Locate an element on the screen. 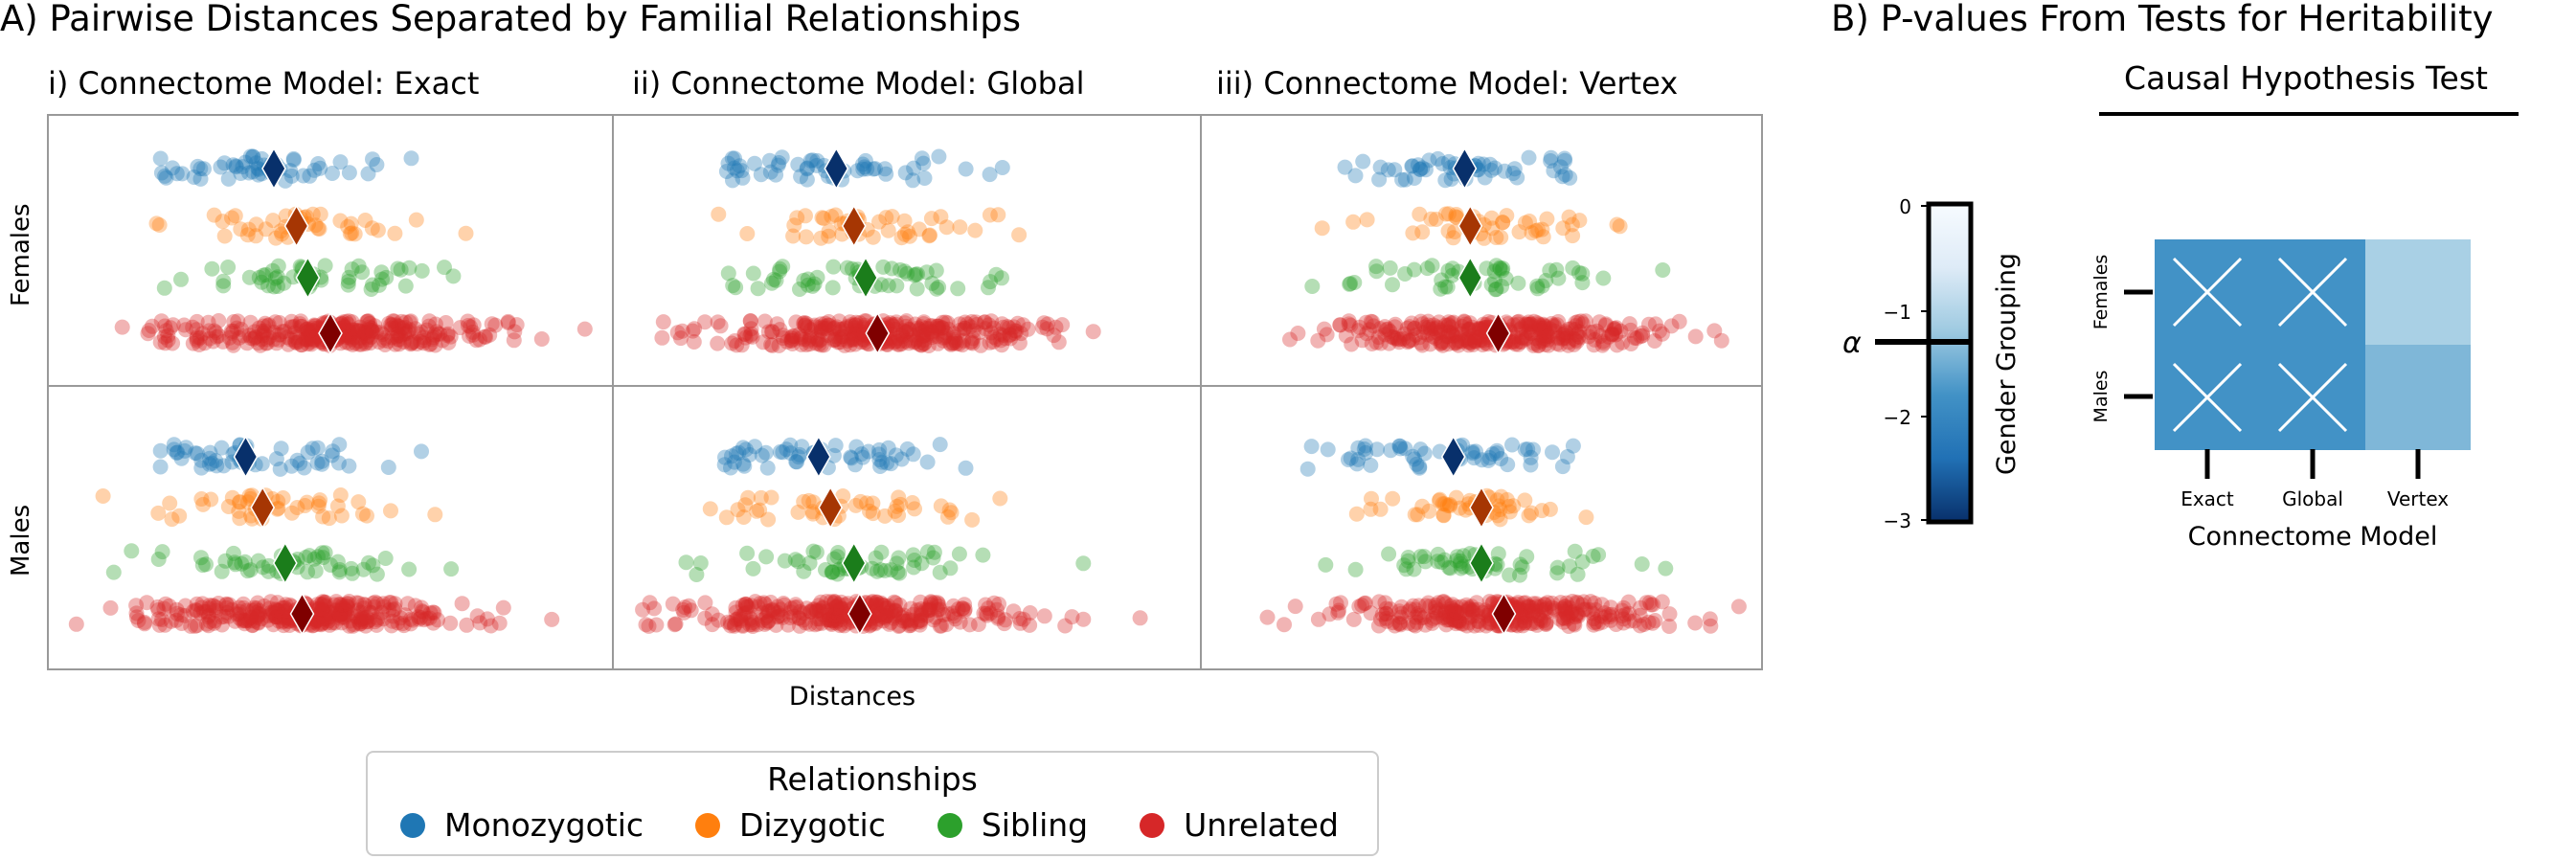 The height and width of the screenshot is (859, 2576). subplot-title-global: ii) Connectome Model: Global is located at coordinates (858, 83).